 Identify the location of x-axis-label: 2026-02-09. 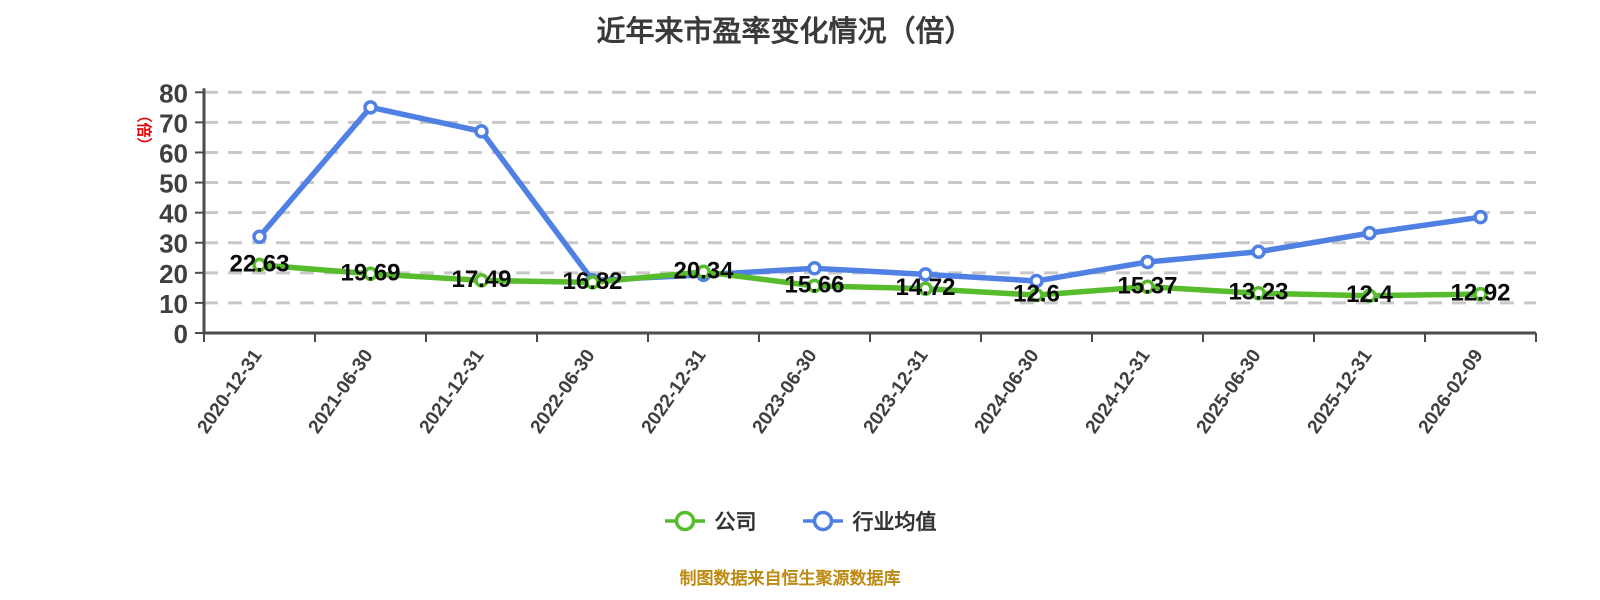
(1451, 392).